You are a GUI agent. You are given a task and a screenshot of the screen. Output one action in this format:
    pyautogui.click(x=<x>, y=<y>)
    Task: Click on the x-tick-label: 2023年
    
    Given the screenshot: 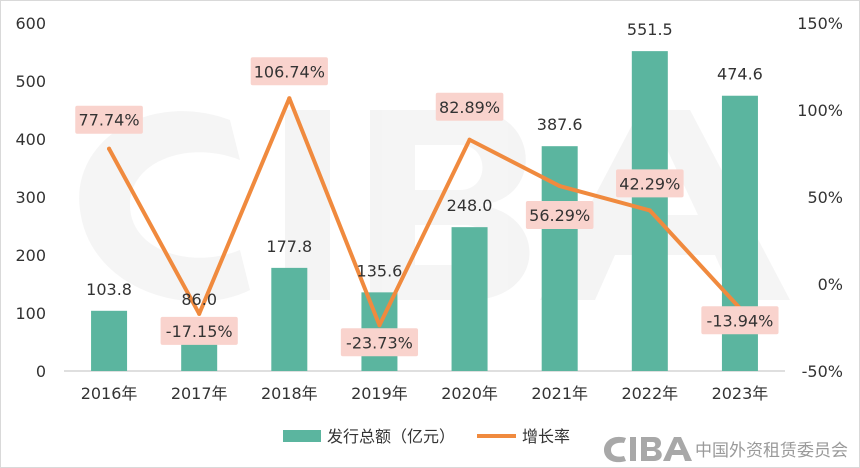 What is the action you would take?
    pyautogui.click(x=740, y=393)
    